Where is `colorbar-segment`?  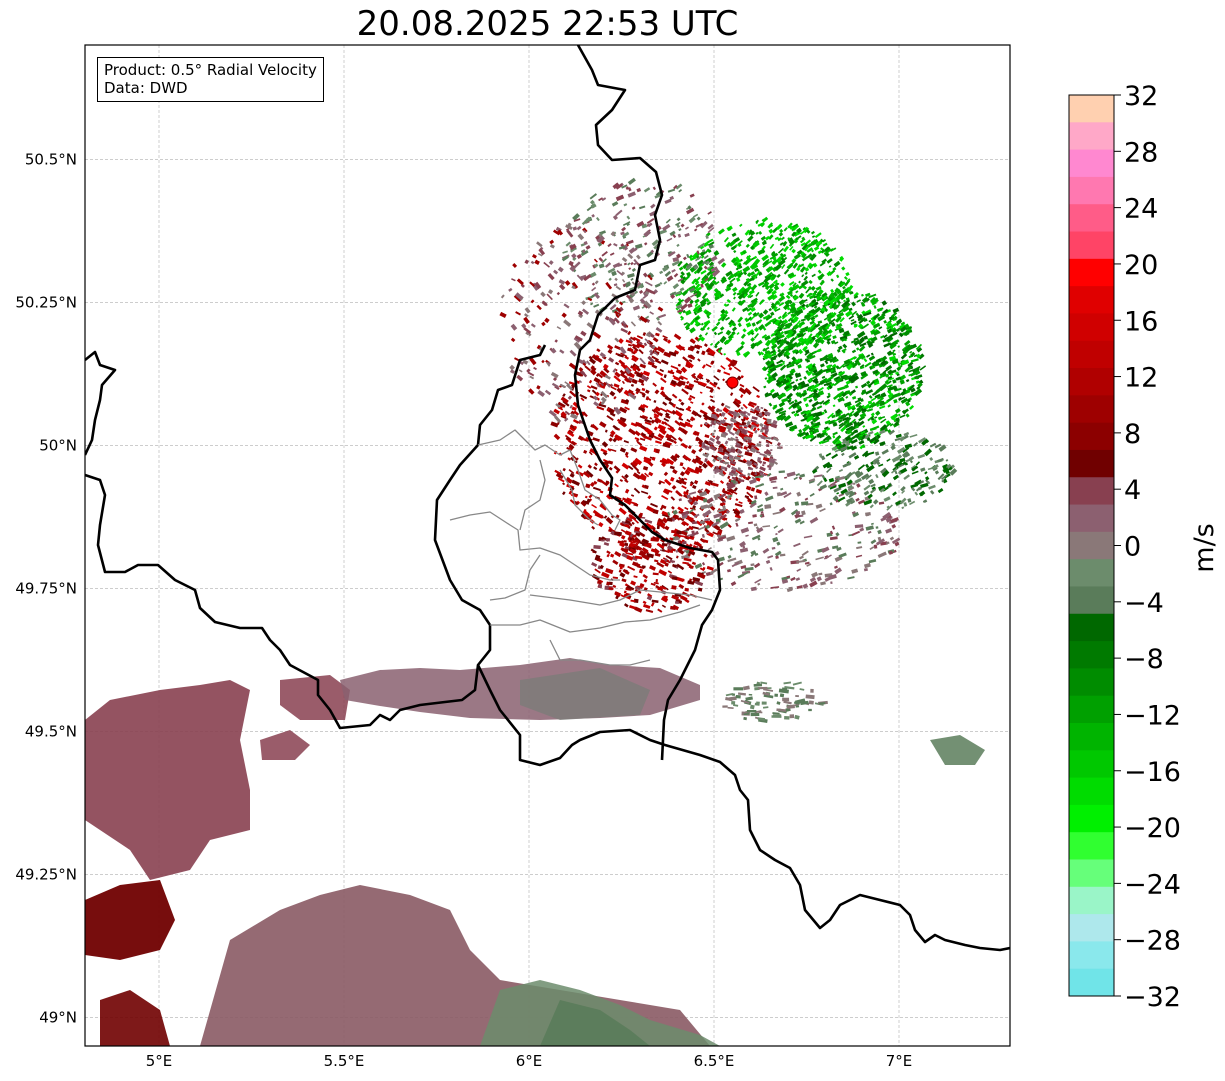 colorbar-segment is located at coordinates (1091, 846).